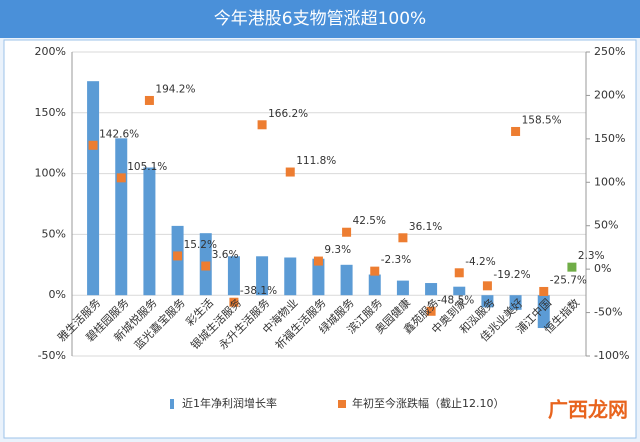 Image resolution: width=640 pixels, height=442 pixels. I want to click on y-tick-label: 100%, so click(50, 173).